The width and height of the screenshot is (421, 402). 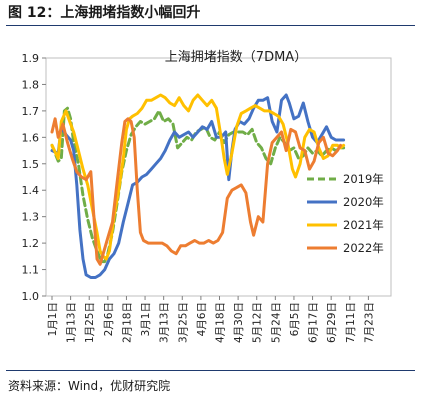 I want to click on y-tick-label: 1.5, so click(x=31, y=164).